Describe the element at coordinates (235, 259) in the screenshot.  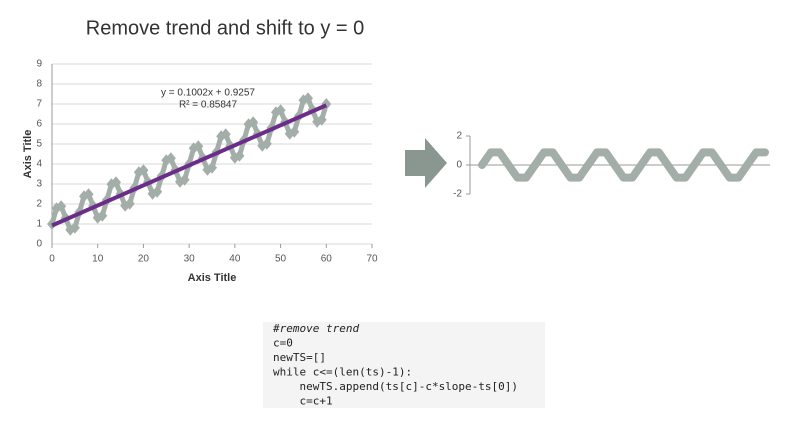
I see `x-tick-label: 40` at that location.